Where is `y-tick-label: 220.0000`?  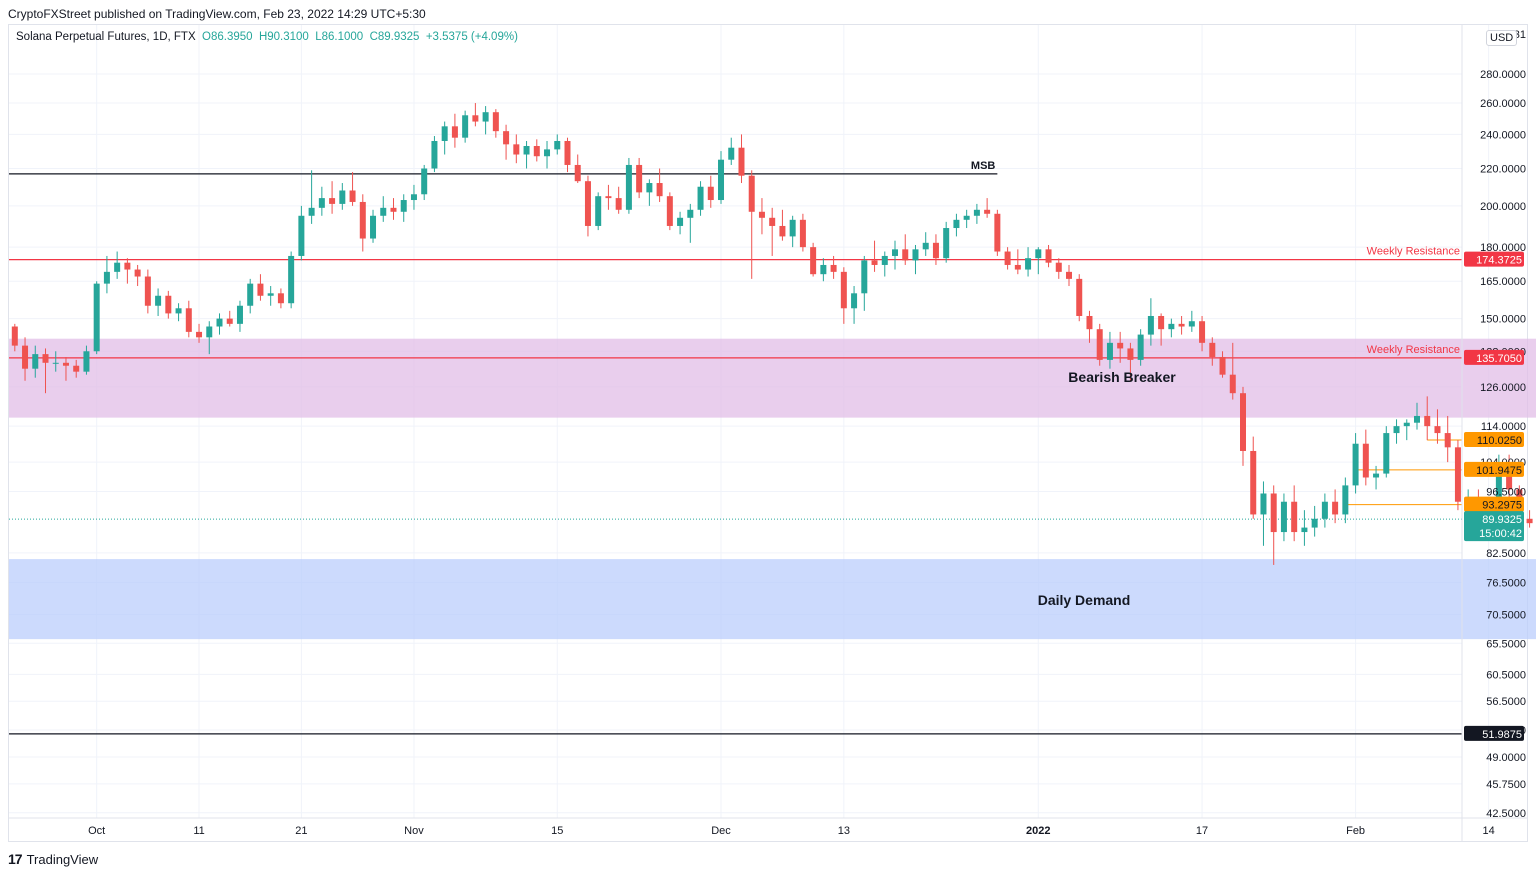
y-tick-label: 220.0000 is located at coordinates (1503, 170).